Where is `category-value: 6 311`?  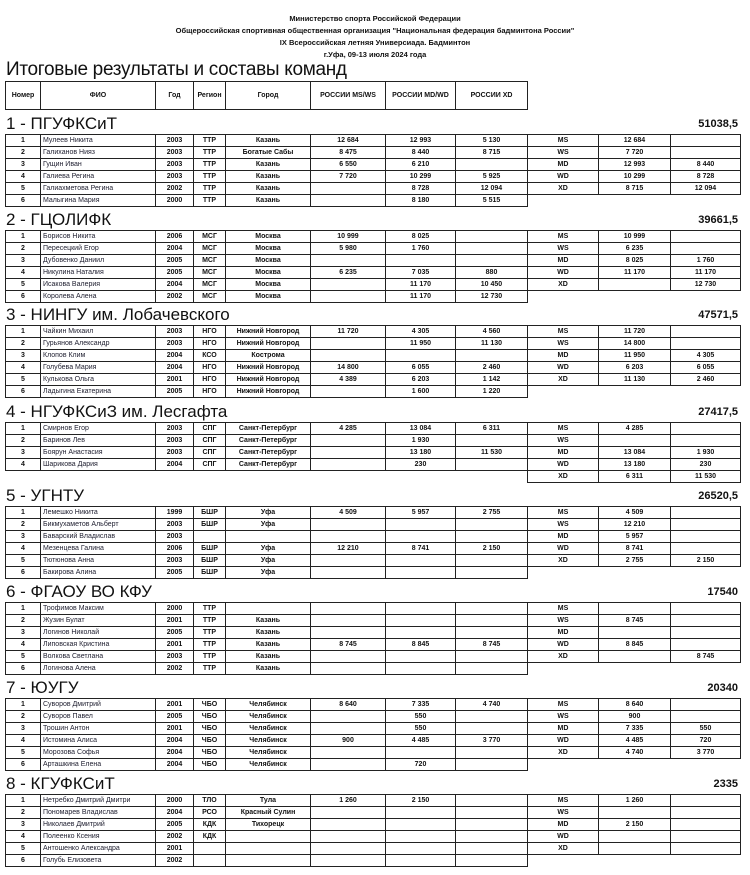
category-value: 6 311 is located at coordinates (634, 476).